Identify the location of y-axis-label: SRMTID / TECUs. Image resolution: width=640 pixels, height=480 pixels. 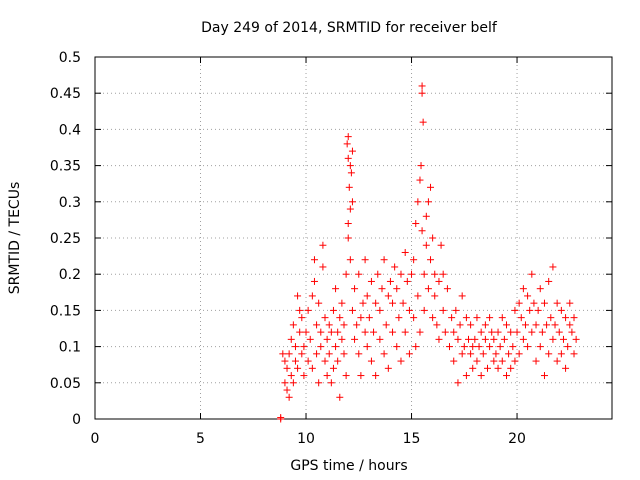
(15, 238).